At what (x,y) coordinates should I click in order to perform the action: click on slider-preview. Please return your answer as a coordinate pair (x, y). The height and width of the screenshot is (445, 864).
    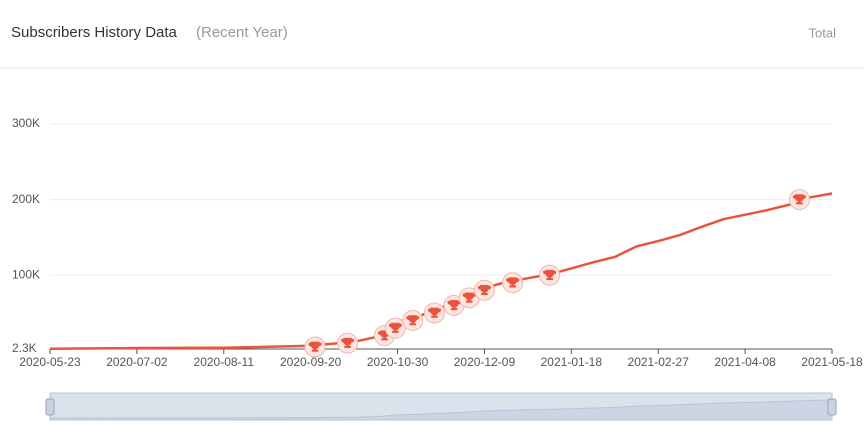
    Looking at the image, I should click on (441, 410).